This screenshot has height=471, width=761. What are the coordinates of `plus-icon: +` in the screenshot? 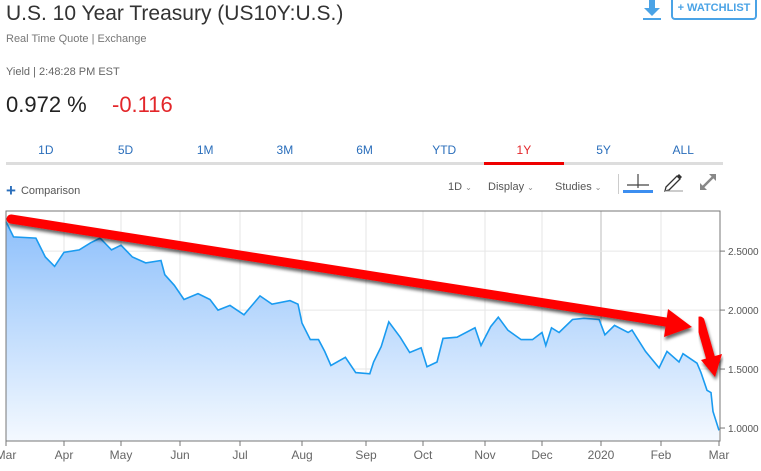 It's located at (11, 190).